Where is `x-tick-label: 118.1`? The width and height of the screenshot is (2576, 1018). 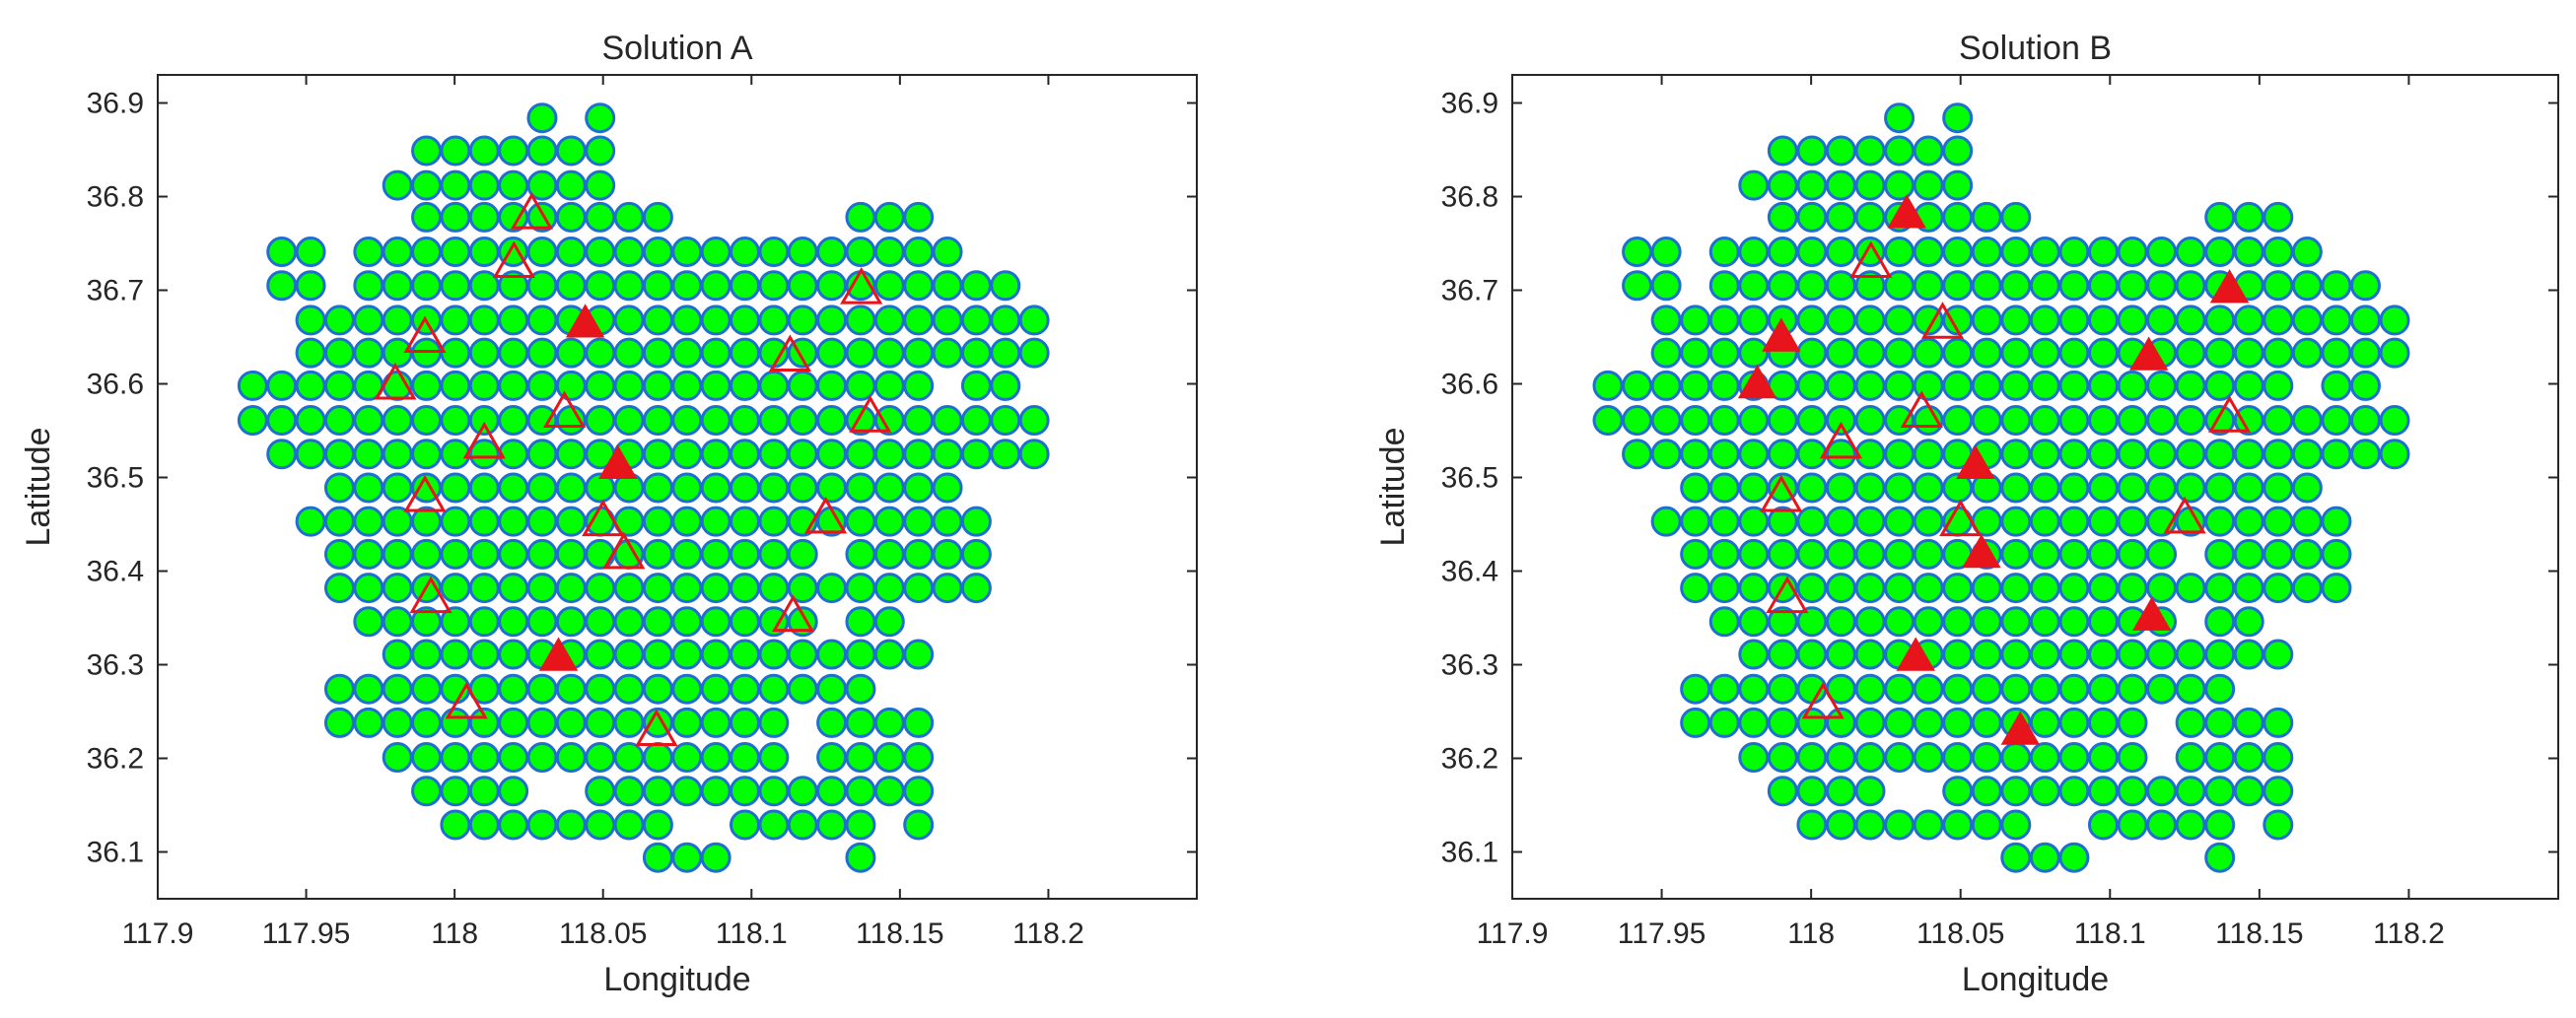 x-tick-label: 118.1 is located at coordinates (2110, 933).